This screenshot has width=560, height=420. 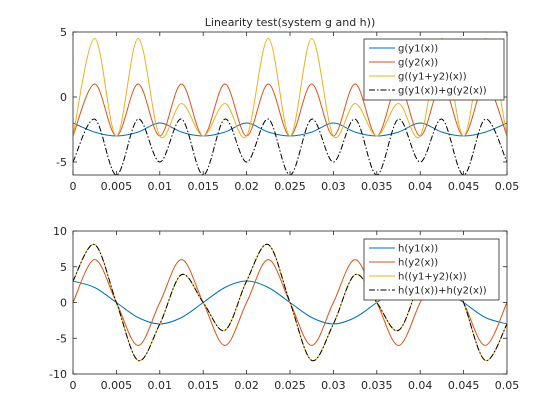 I want to click on y-tick-label: 10, so click(x=60, y=231).